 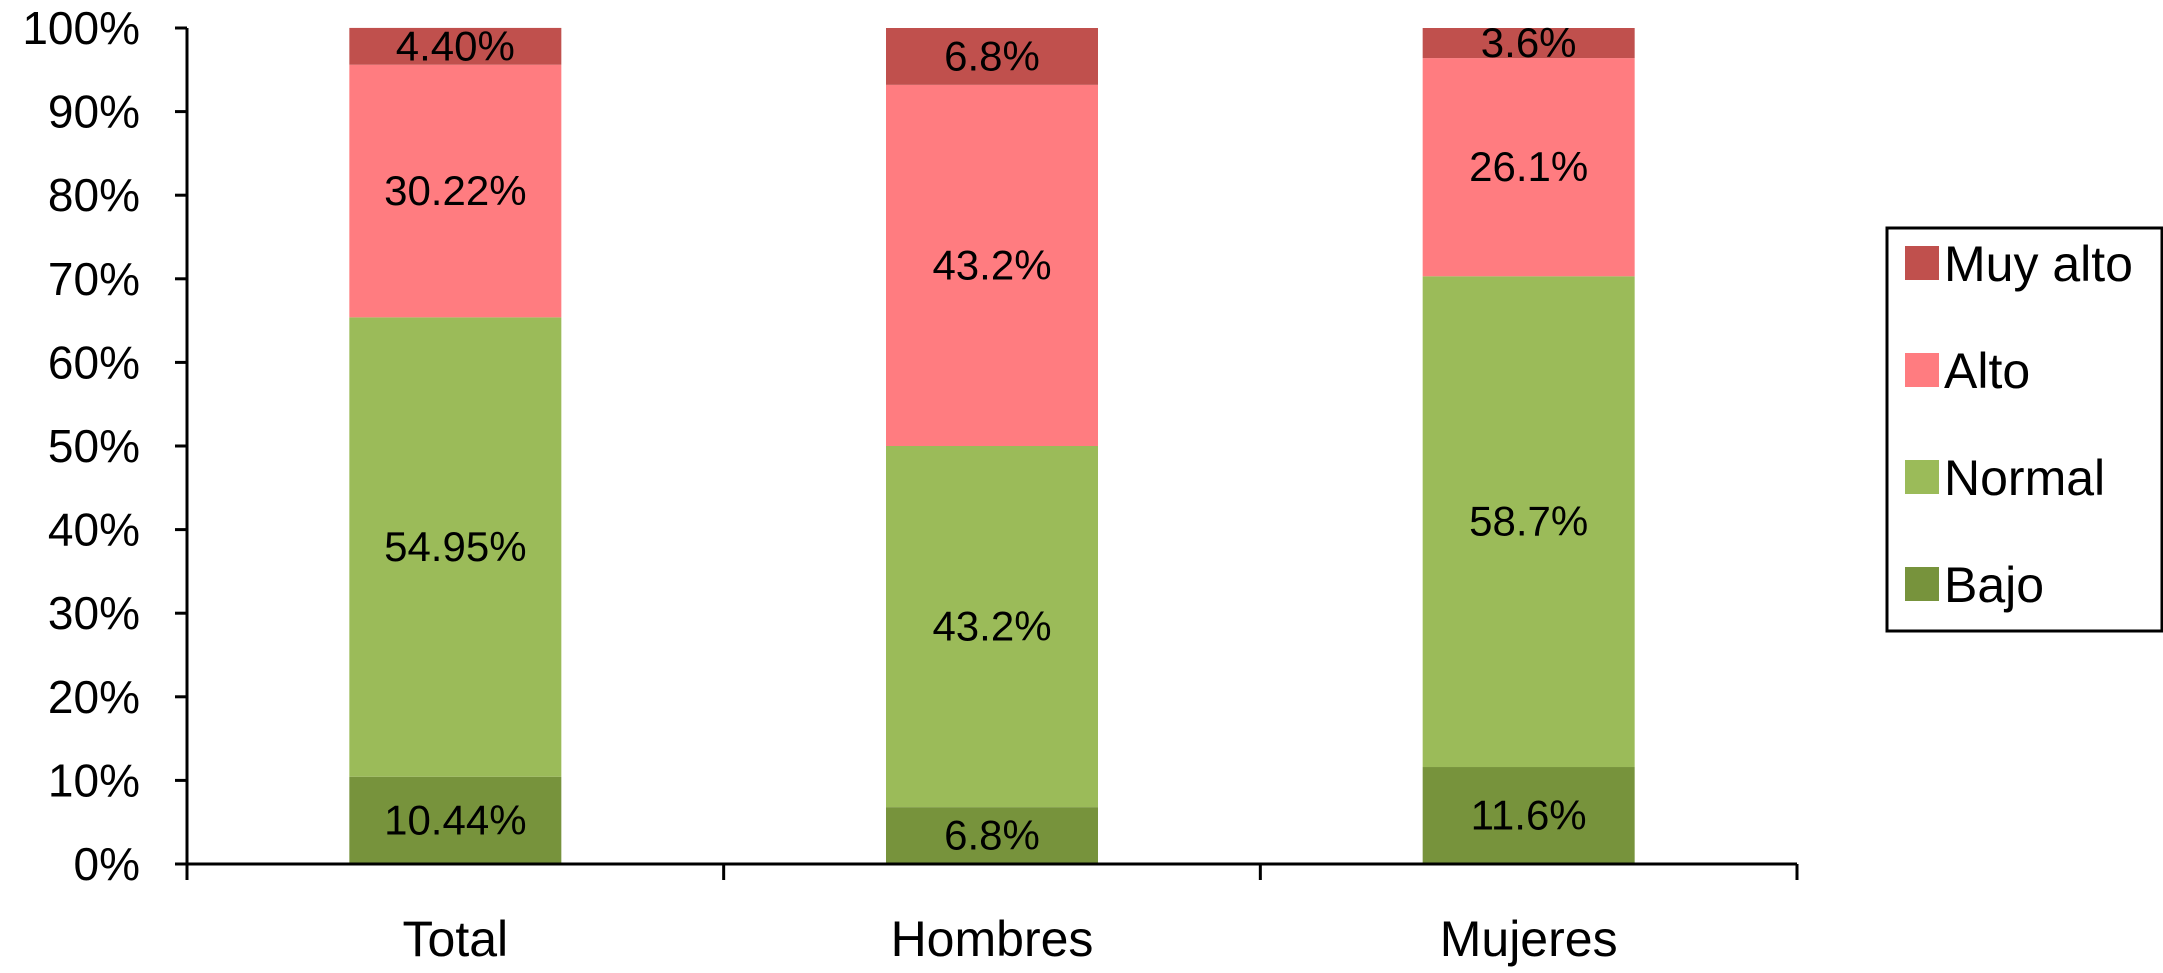 I want to click on legend-label-alto: Alto, so click(x=1987, y=371).